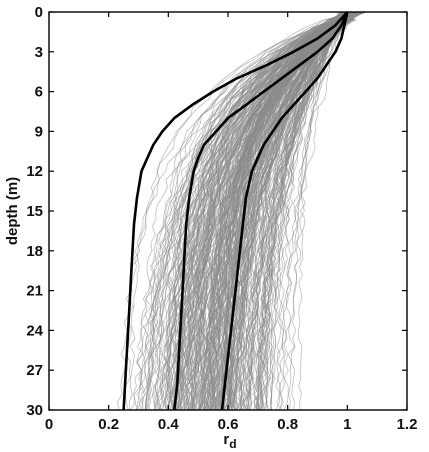 The height and width of the screenshot is (452, 429). I want to click on y-tick-label: 9, so click(39, 131).